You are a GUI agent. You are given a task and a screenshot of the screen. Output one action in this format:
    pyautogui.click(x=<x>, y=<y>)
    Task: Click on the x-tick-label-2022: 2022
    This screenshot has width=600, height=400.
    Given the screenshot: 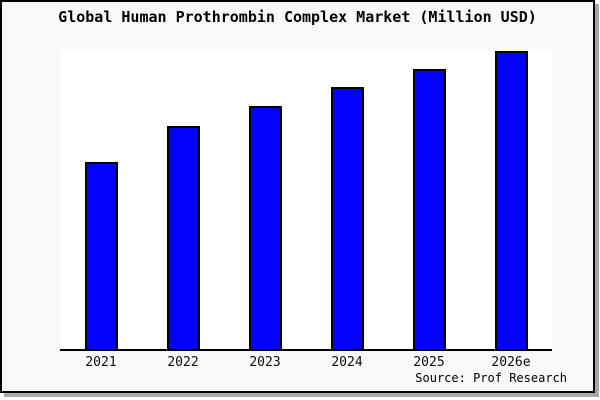 What is the action you would take?
    pyautogui.click(x=183, y=362)
    